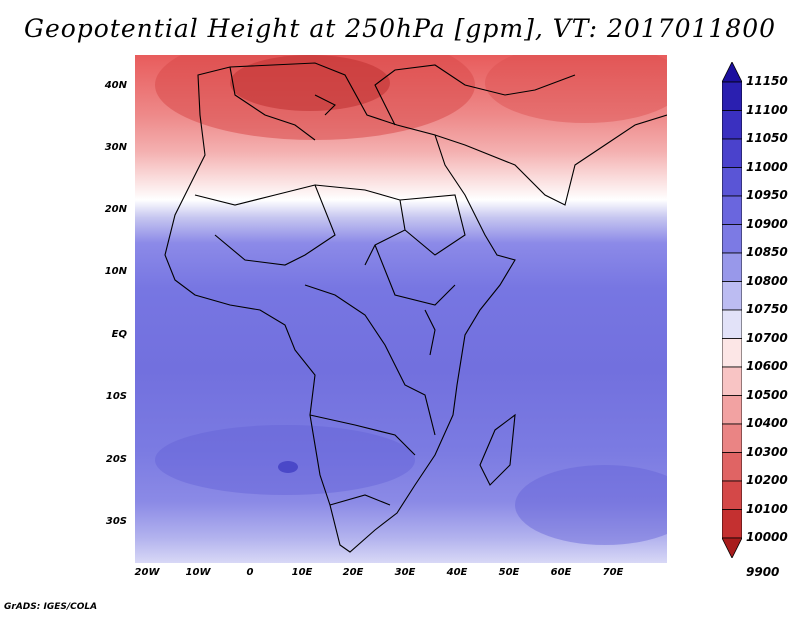  I want to click on lat-label-eq: EQ, so click(119, 334).